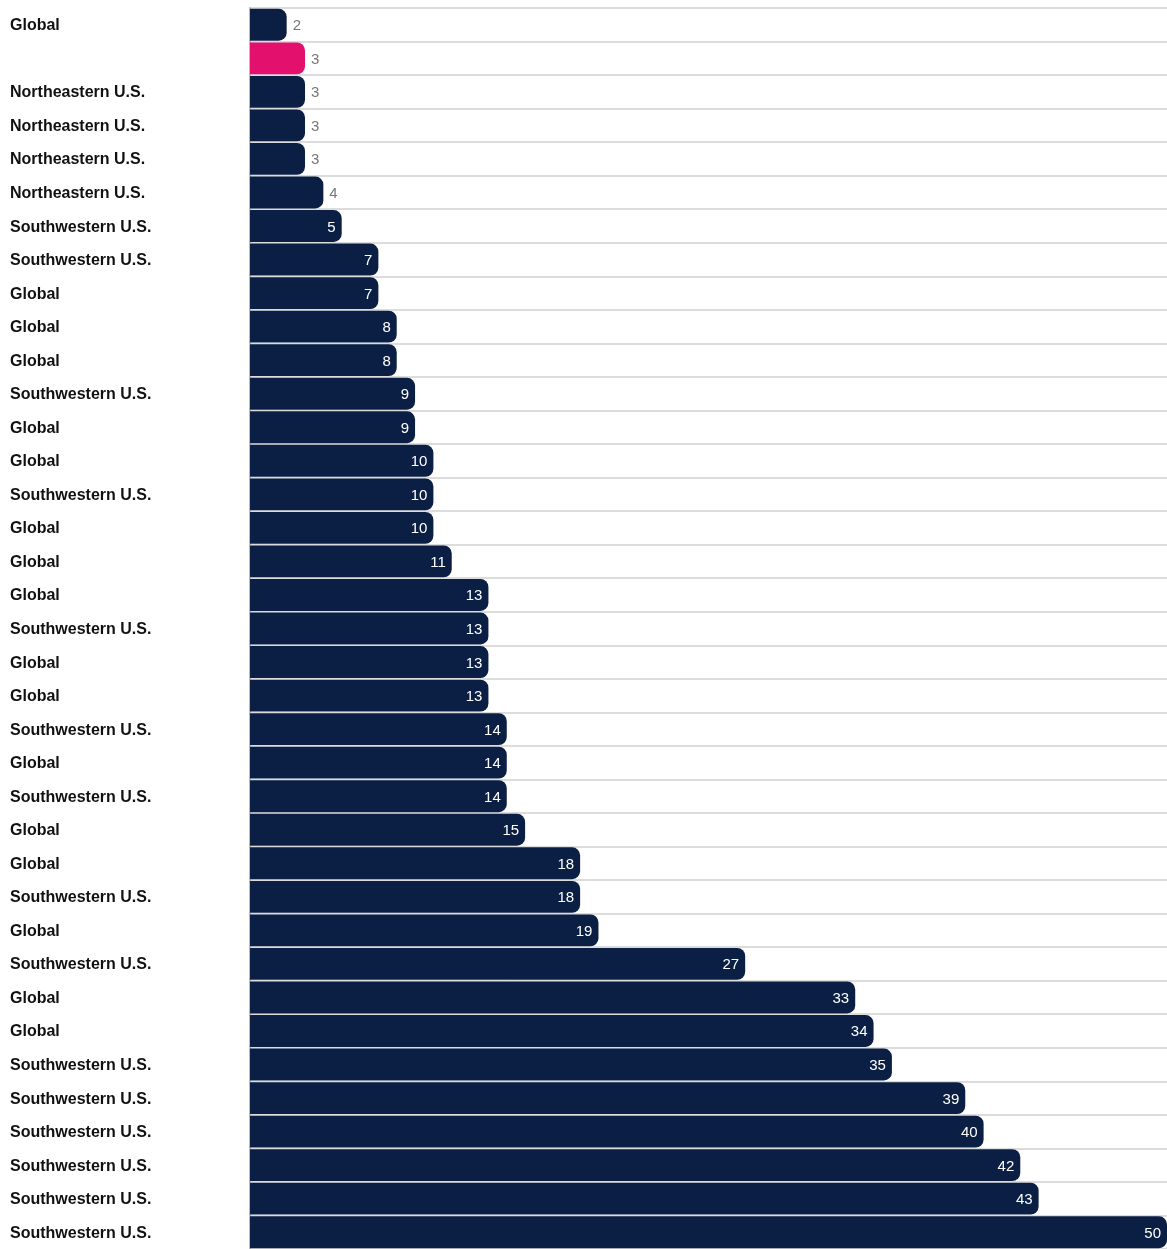  Describe the element at coordinates (859, 1031) in the screenshot. I see `data-label: 34` at that location.